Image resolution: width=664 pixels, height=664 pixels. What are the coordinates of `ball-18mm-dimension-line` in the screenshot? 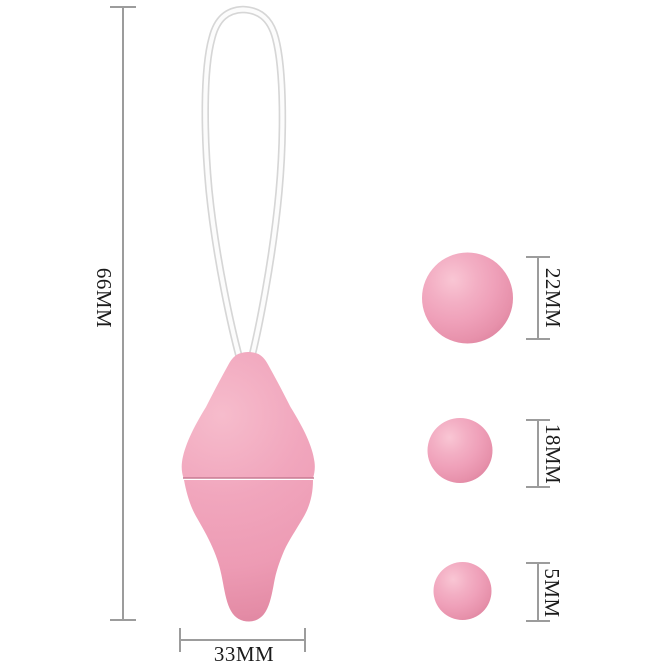 It's located at (538, 454).